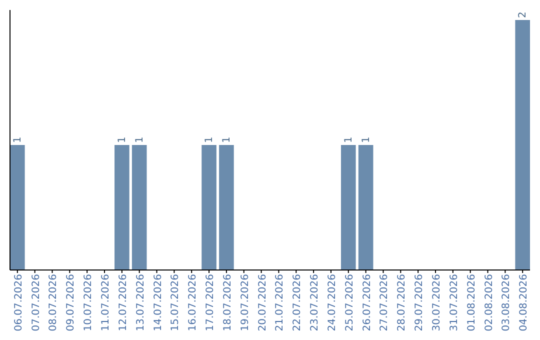  What do you see at coordinates (54, 303) in the screenshot?
I see `x-tick-label: 08.07.2026` at bounding box center [54, 303].